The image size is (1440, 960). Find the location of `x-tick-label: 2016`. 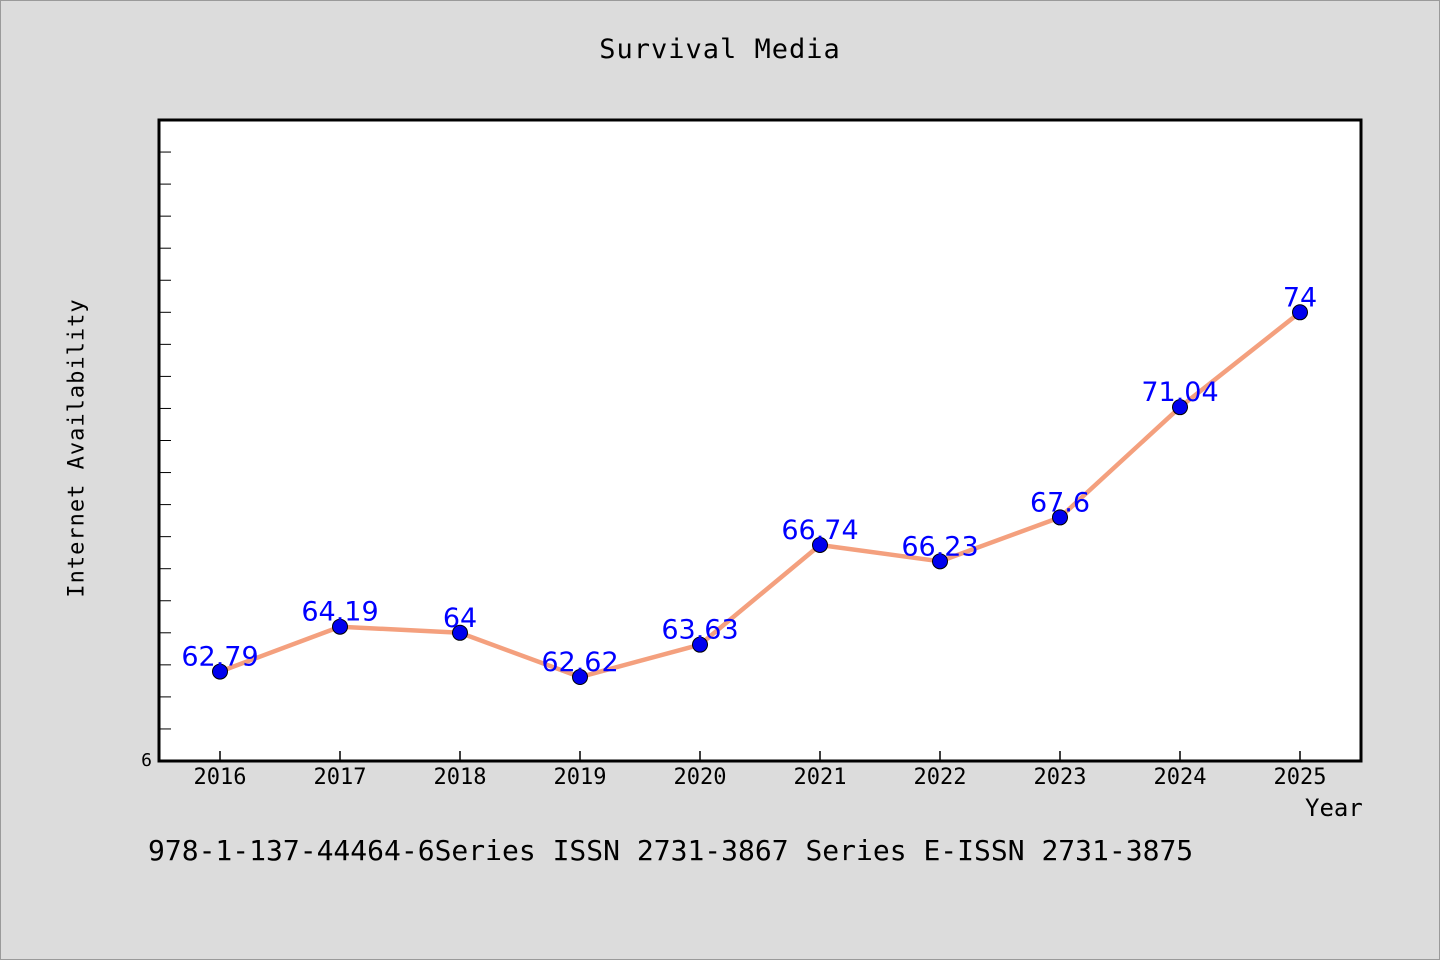

x-tick-label: 2016 is located at coordinates (220, 777).